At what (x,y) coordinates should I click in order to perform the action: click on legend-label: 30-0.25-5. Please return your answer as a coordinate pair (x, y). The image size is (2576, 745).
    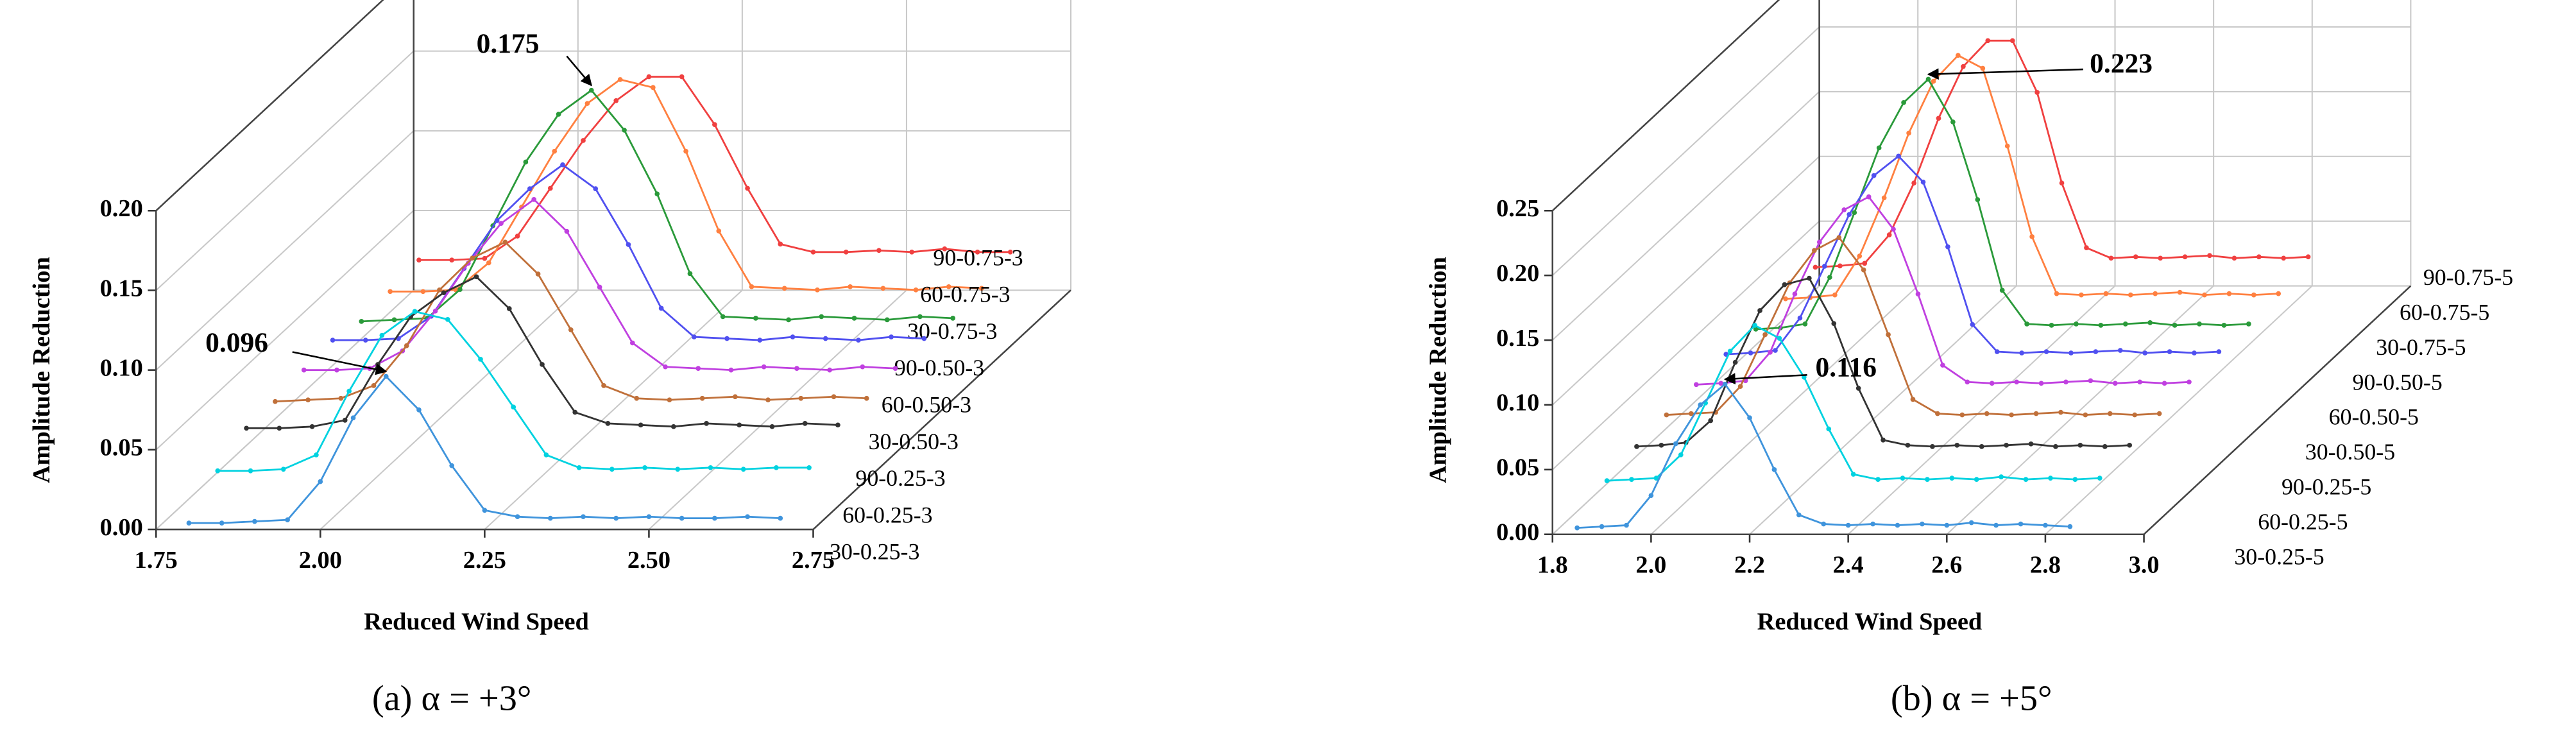
    Looking at the image, I should click on (2279, 556).